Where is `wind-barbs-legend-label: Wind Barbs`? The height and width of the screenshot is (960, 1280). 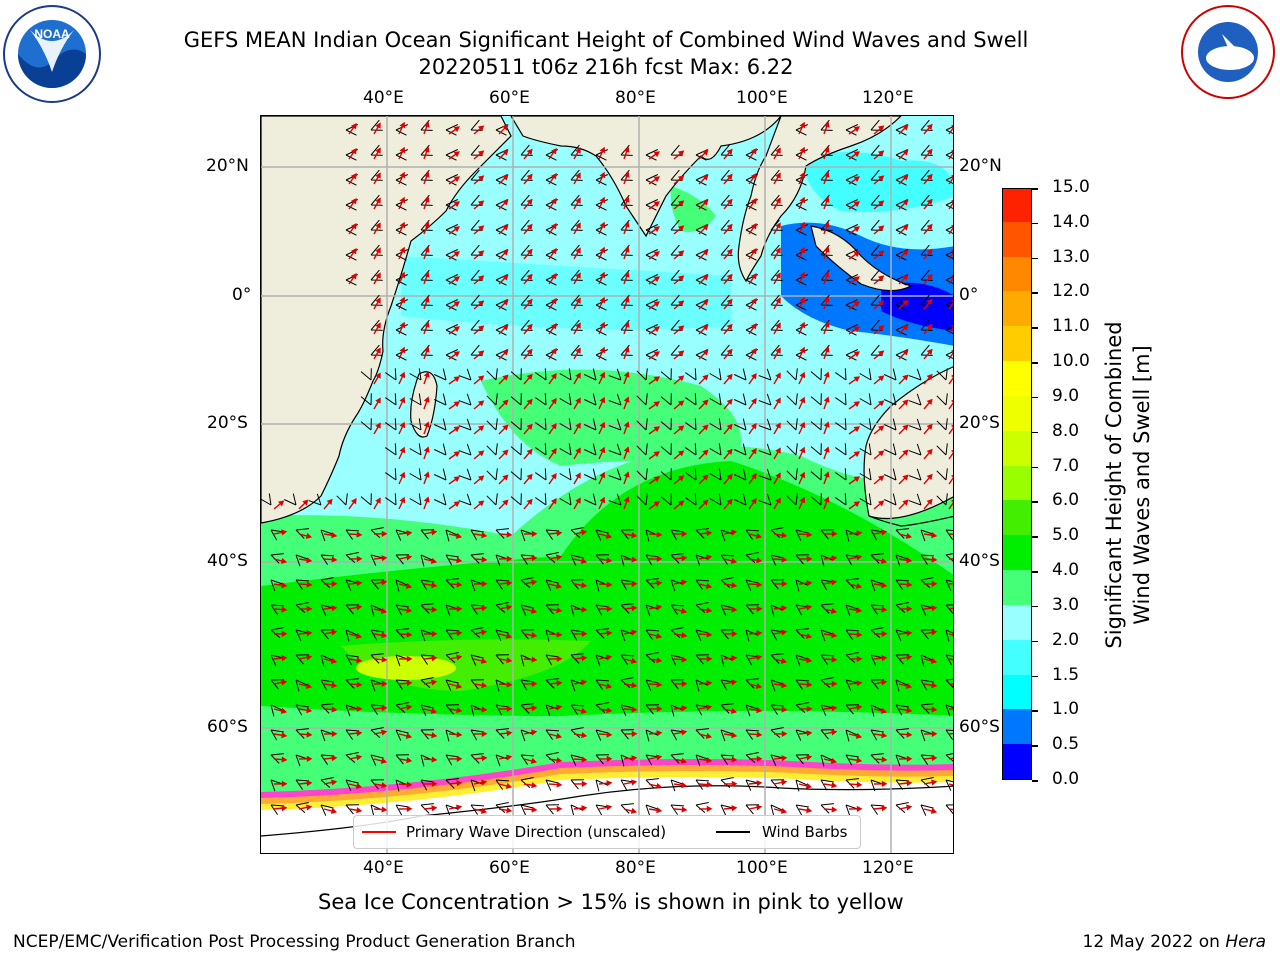 wind-barbs-legend-label: Wind Barbs is located at coordinates (805, 832).